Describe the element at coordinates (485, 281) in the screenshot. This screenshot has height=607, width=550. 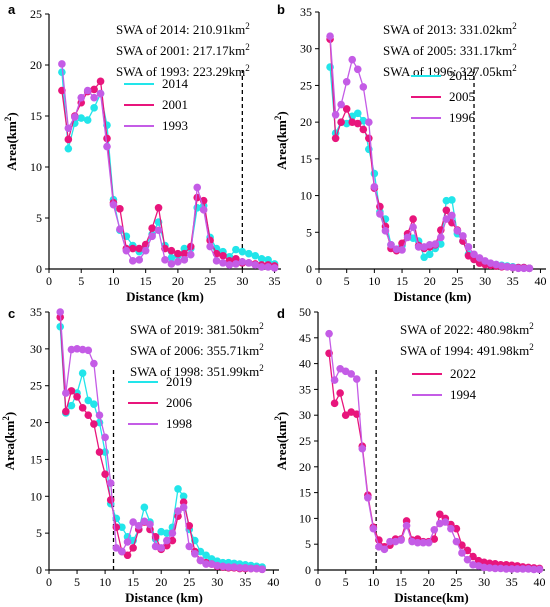
I see `x-tick-label: 30` at that location.